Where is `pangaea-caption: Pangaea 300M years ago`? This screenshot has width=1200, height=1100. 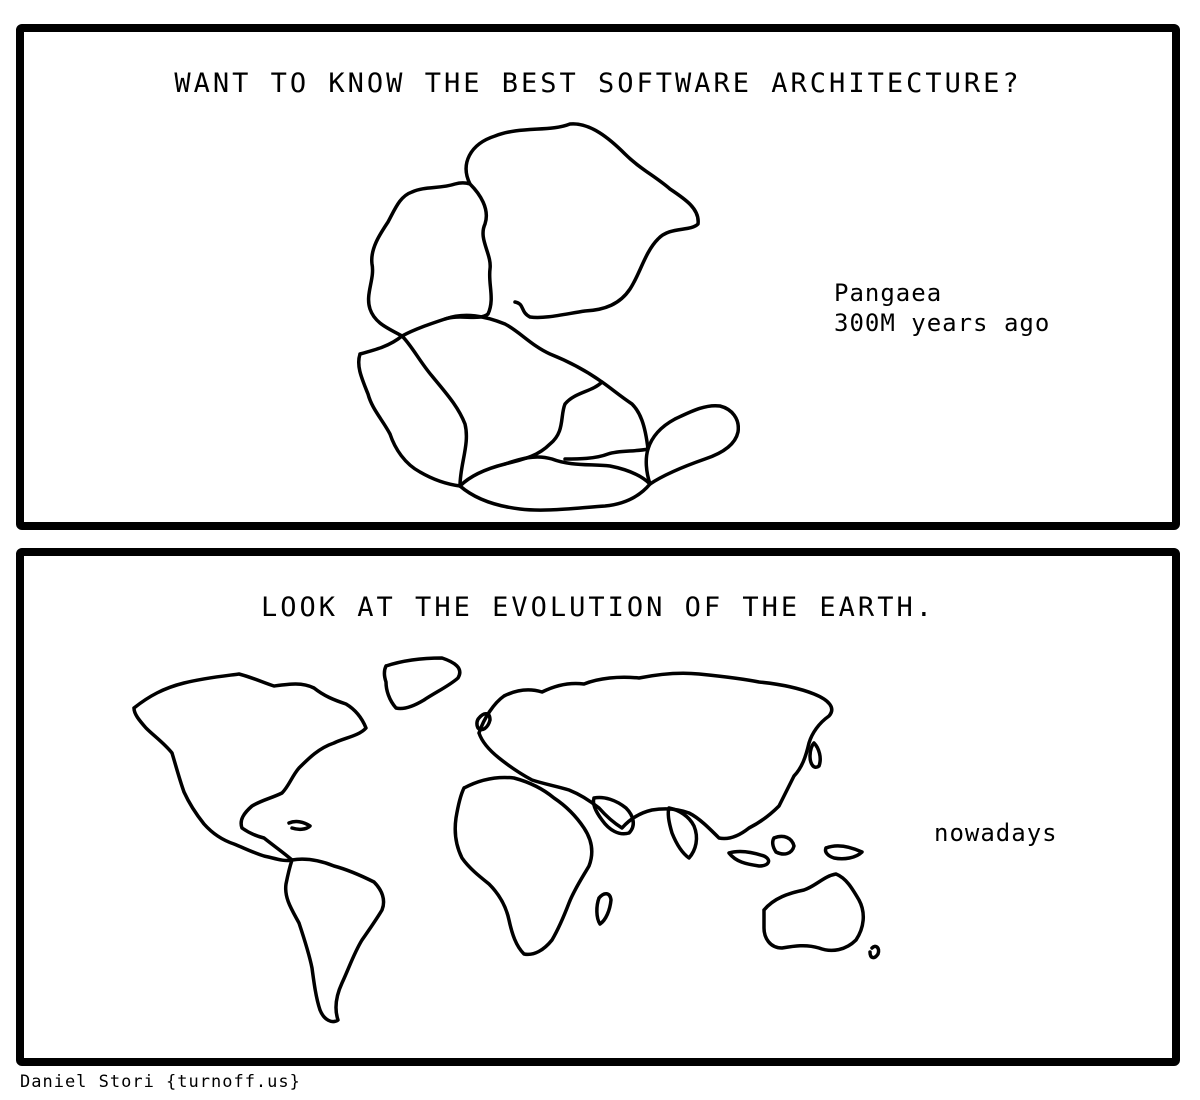 pangaea-caption: Pangaea 300M years ago is located at coordinates (942, 308).